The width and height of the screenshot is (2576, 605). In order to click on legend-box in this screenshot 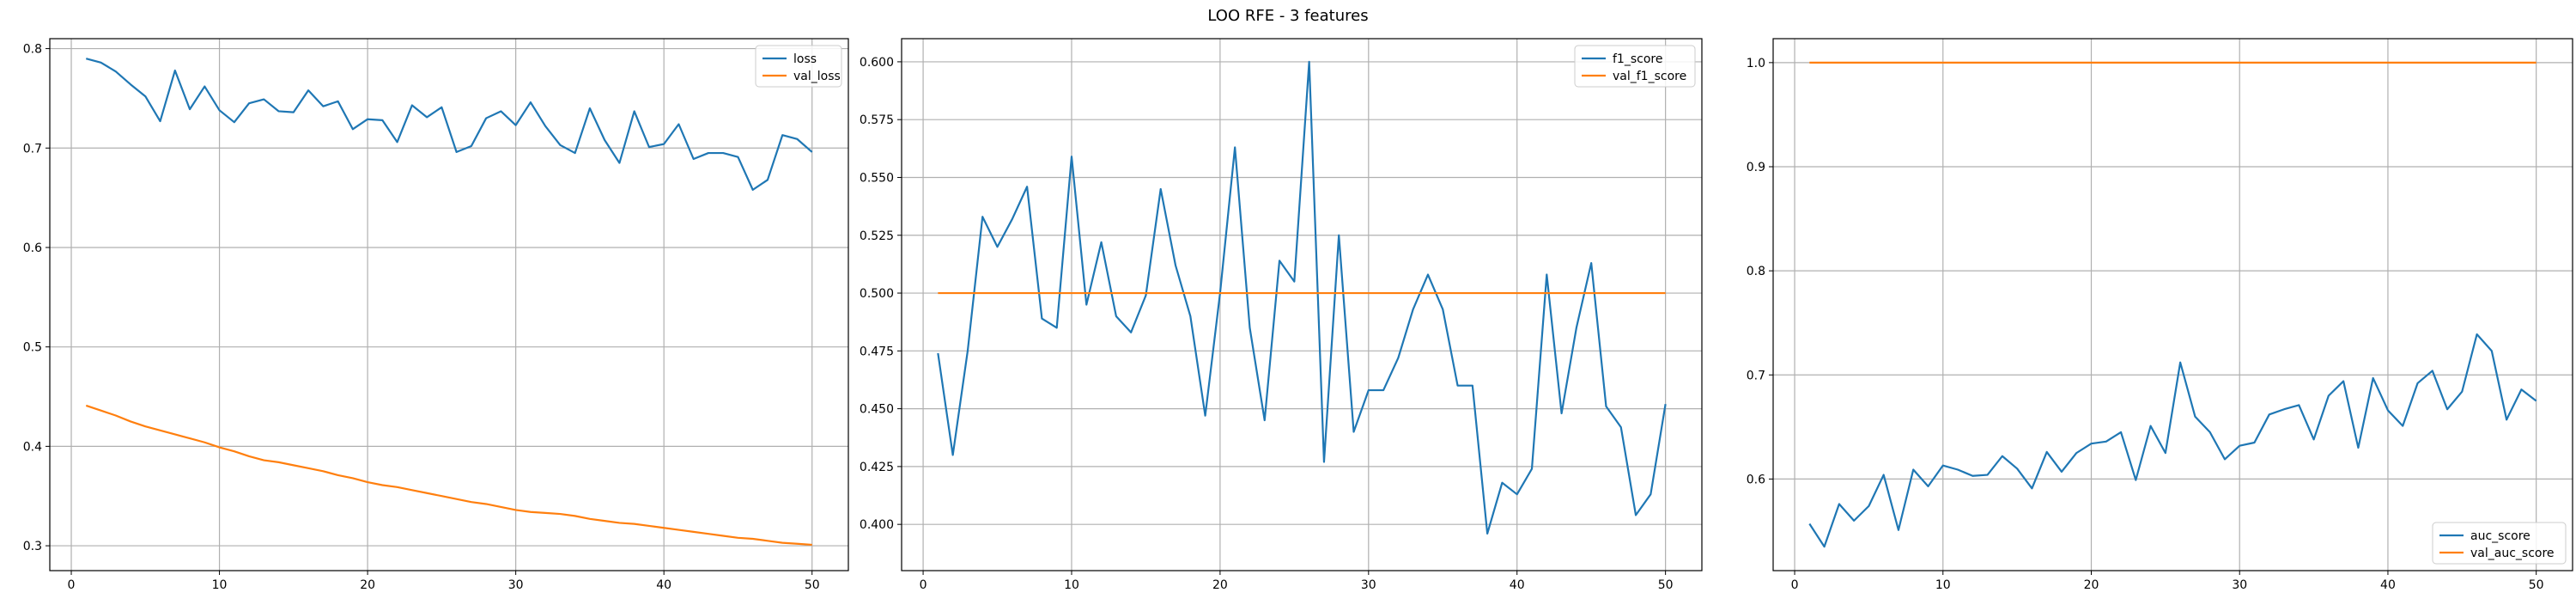, I will do `click(2500, 543)`.